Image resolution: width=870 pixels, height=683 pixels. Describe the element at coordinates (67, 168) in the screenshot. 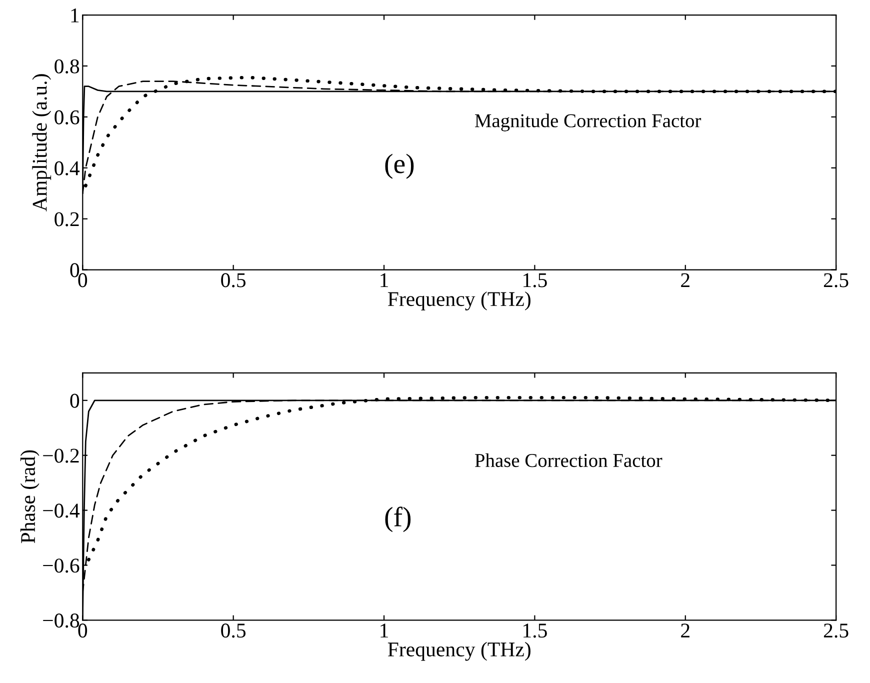

I see `y-tick-label: 0.4` at that location.